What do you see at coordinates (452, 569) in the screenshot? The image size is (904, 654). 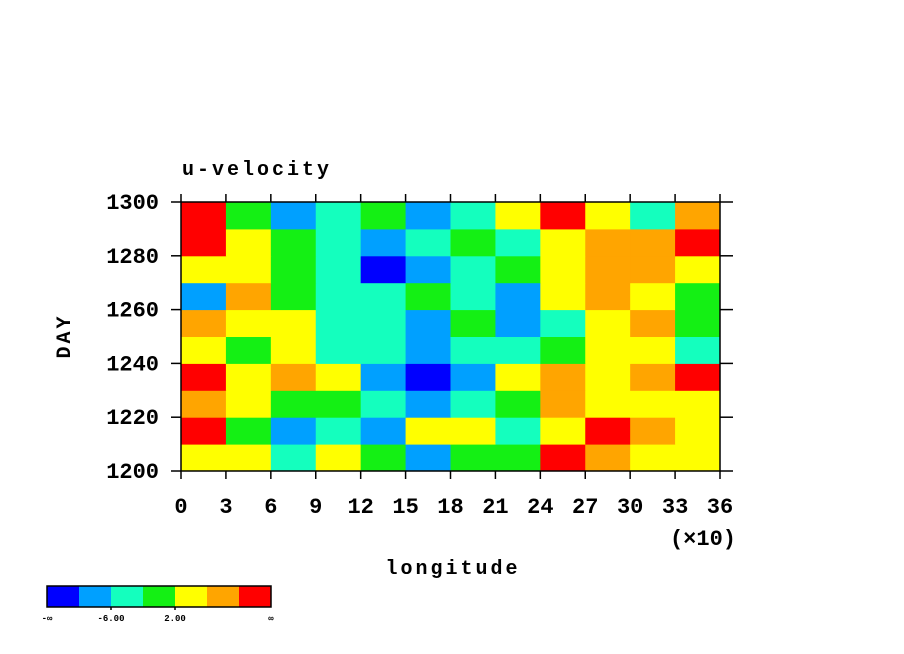 I see `x-axis-label: longitude` at bounding box center [452, 569].